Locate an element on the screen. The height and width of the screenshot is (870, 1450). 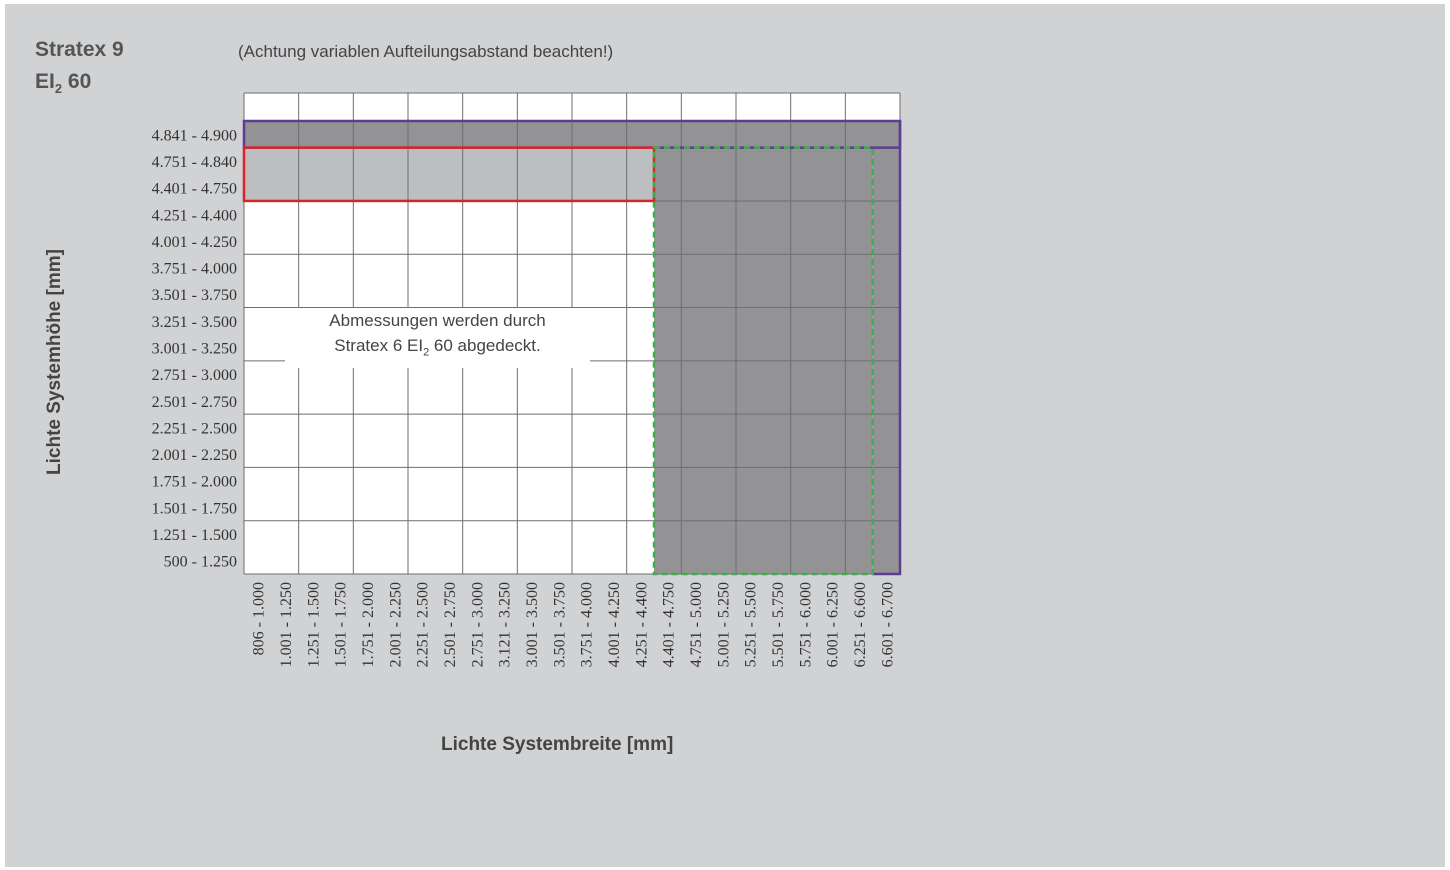
x-tick-label: 4.251 - 4.400 is located at coordinates (641, 624).